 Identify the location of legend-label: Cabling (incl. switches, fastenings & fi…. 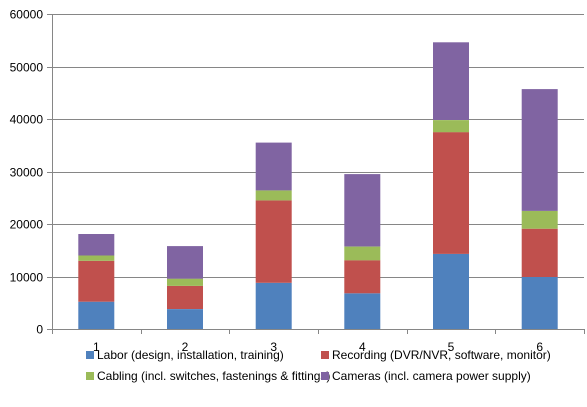
(213, 376).